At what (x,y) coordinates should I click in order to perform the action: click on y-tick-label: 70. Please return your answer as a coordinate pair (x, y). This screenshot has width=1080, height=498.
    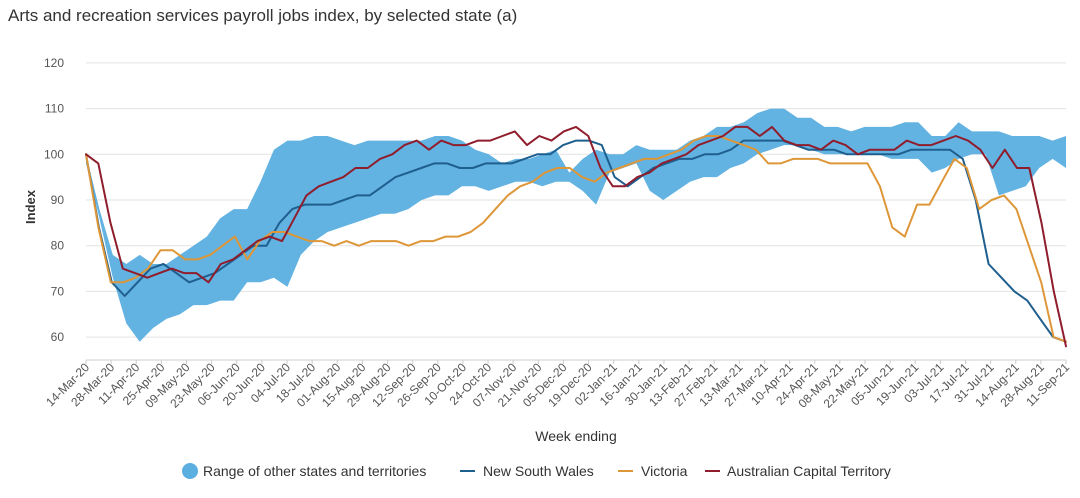
    Looking at the image, I should click on (58, 291).